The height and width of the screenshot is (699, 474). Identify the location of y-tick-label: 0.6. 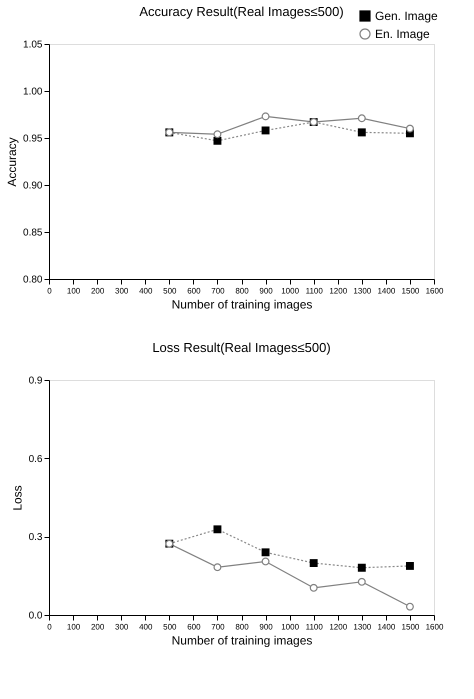
(35, 459).